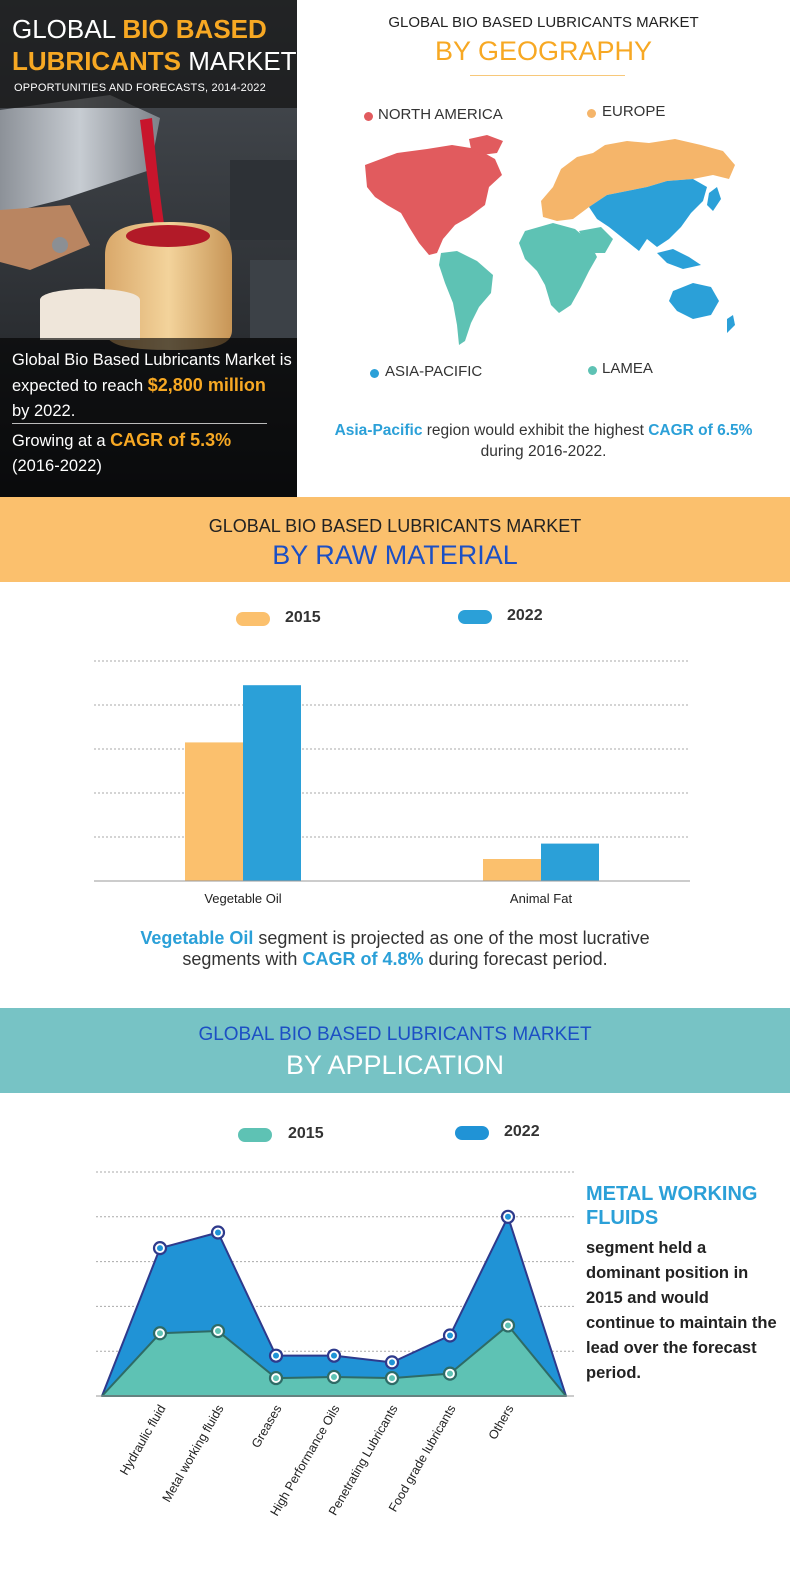 The image size is (790, 1580). I want to click on hero-subtitle: OPPORTUNITIES AND FORECASTS, 2014-2022, so click(140, 88).